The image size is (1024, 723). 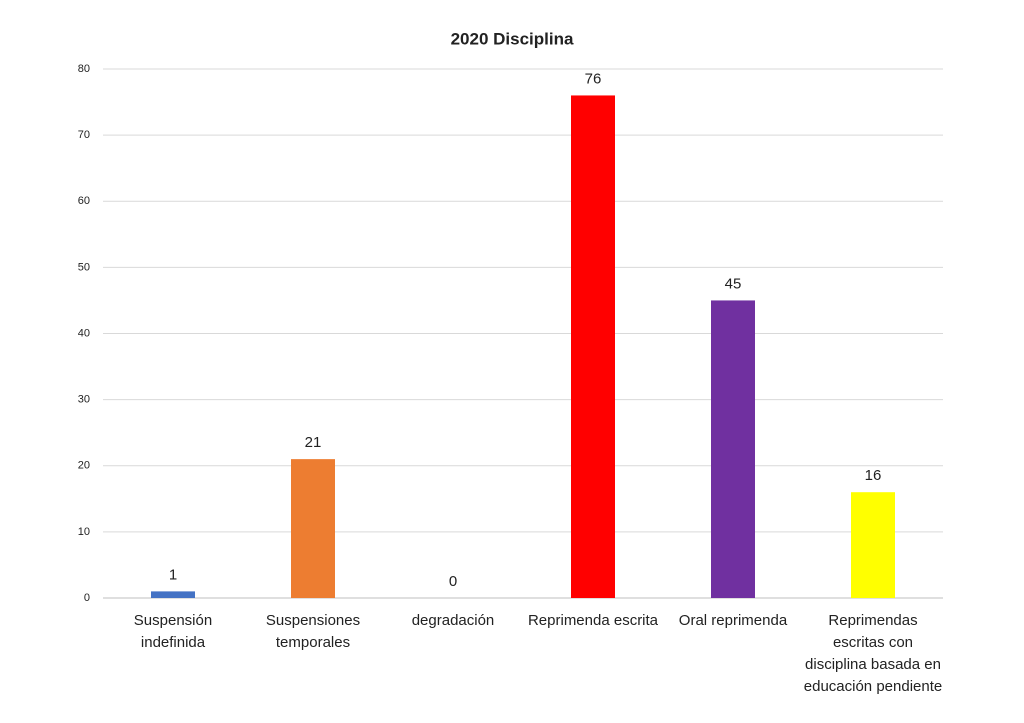 I want to click on y-tick-label: 50, so click(x=84, y=267).